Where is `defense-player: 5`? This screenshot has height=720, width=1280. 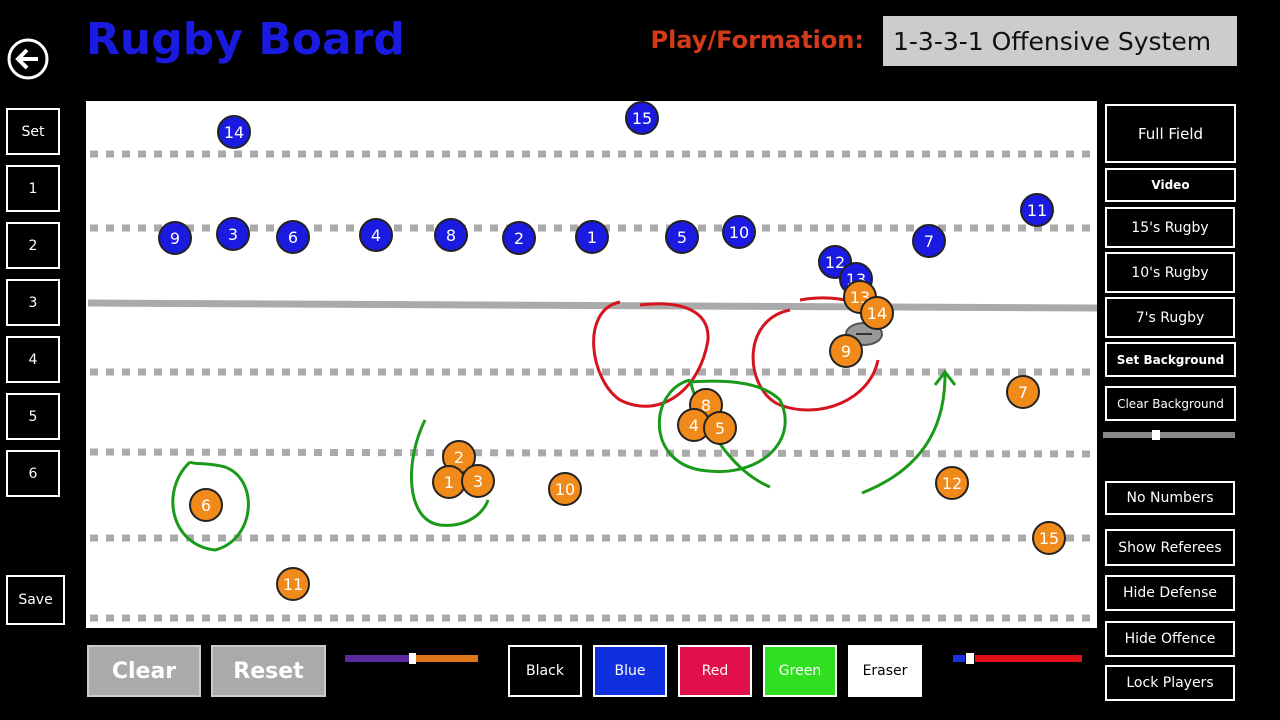 defense-player: 5 is located at coordinates (682, 237).